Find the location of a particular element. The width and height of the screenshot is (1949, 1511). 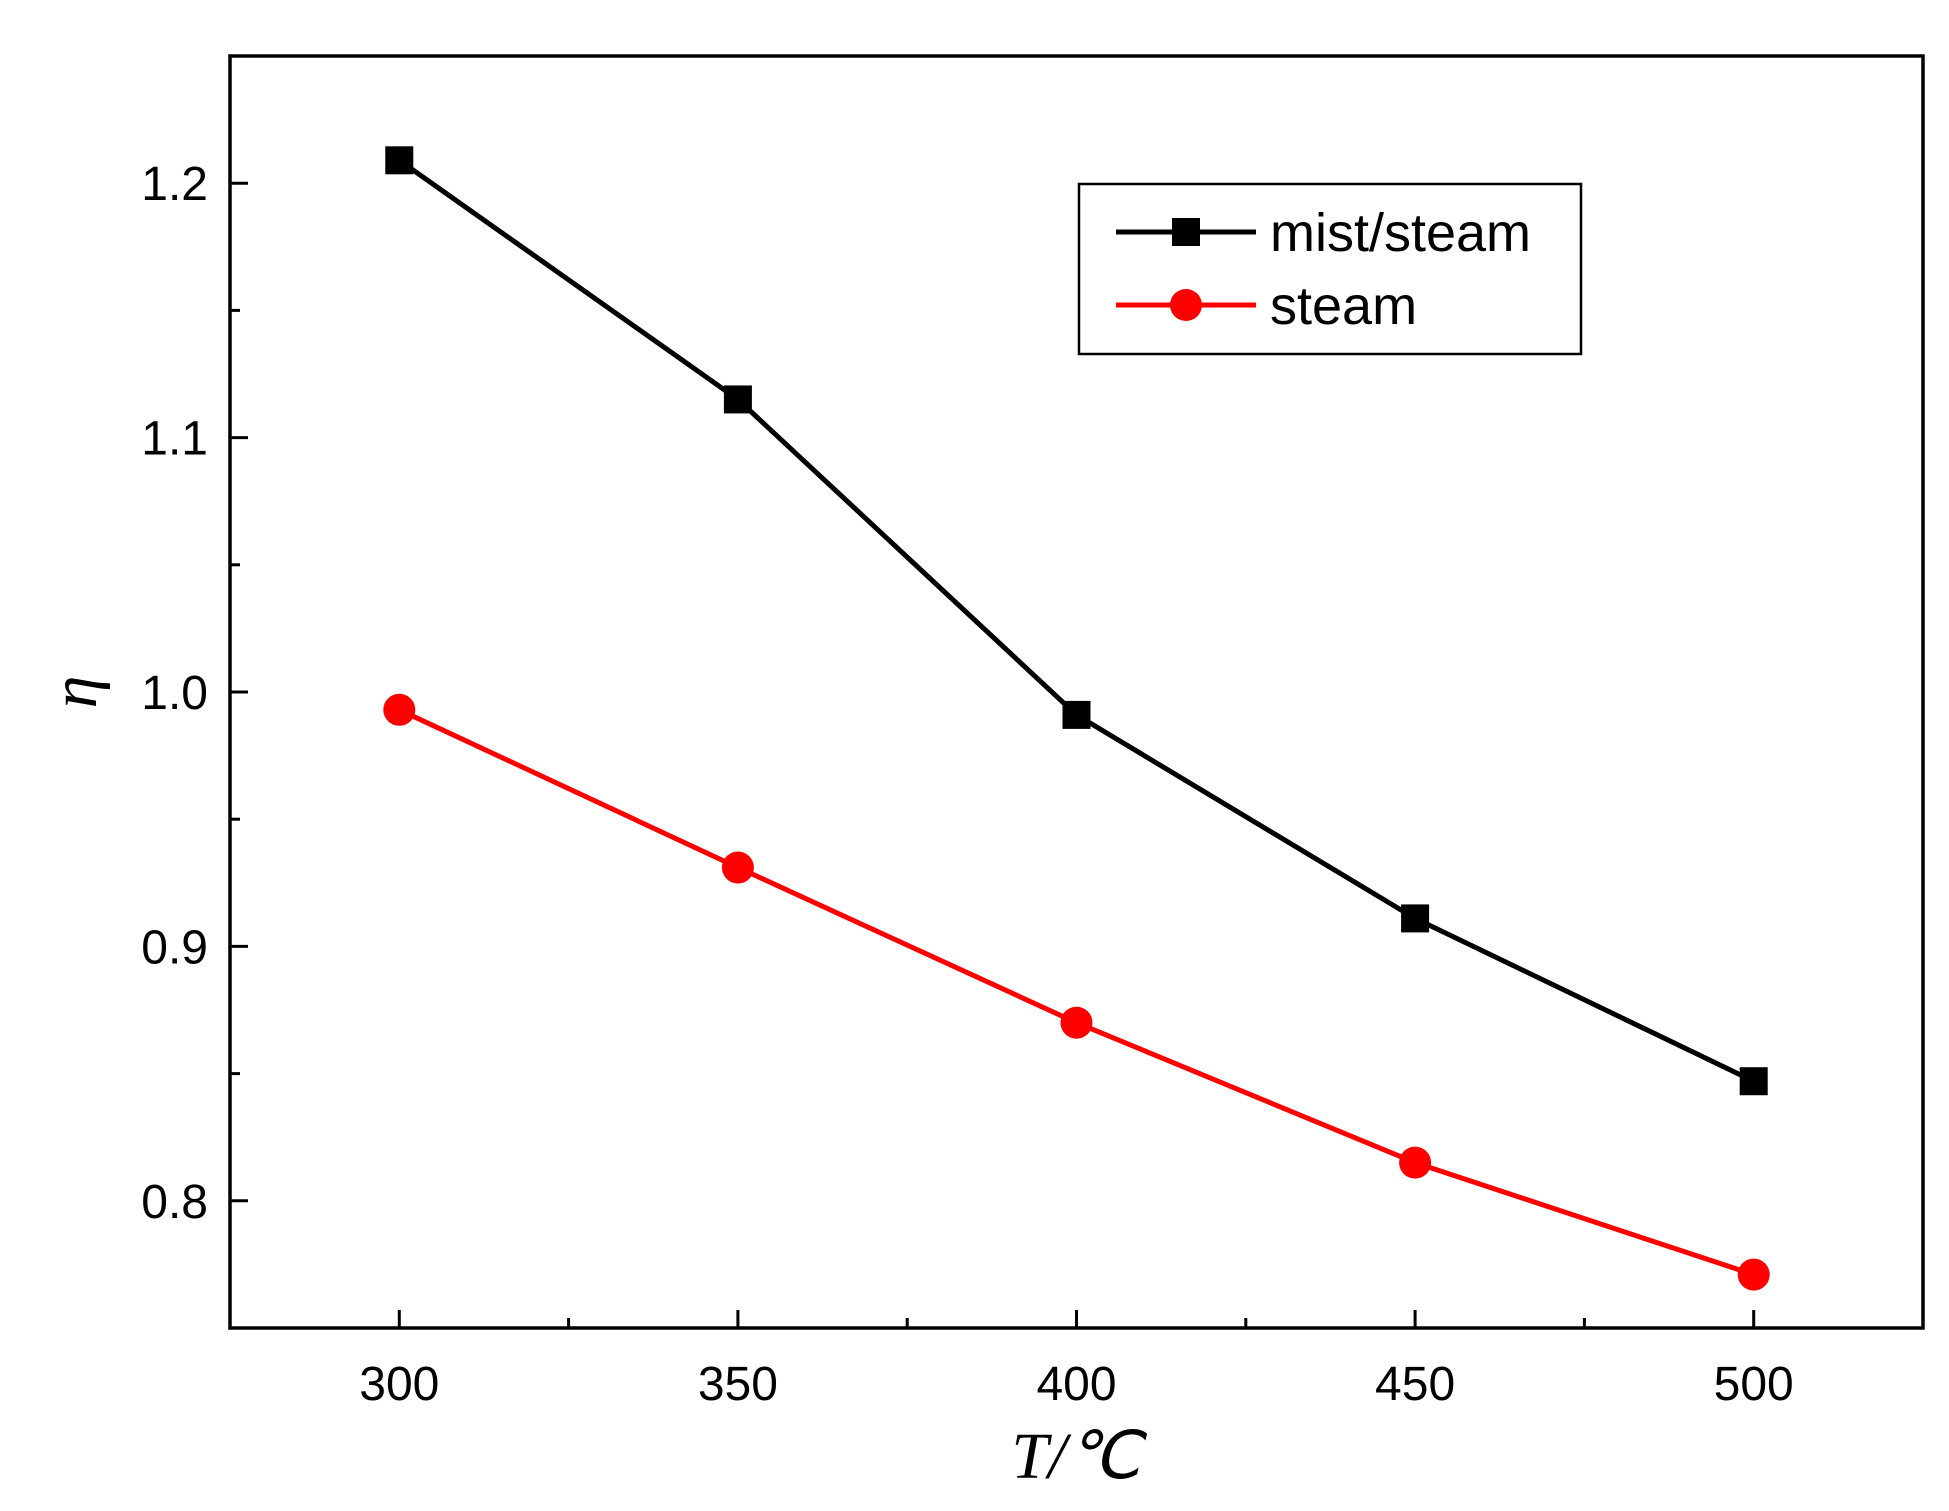

y-tick-labels: 0.8 0.9 1.0 1.1 1.2 is located at coordinates (174, 693).